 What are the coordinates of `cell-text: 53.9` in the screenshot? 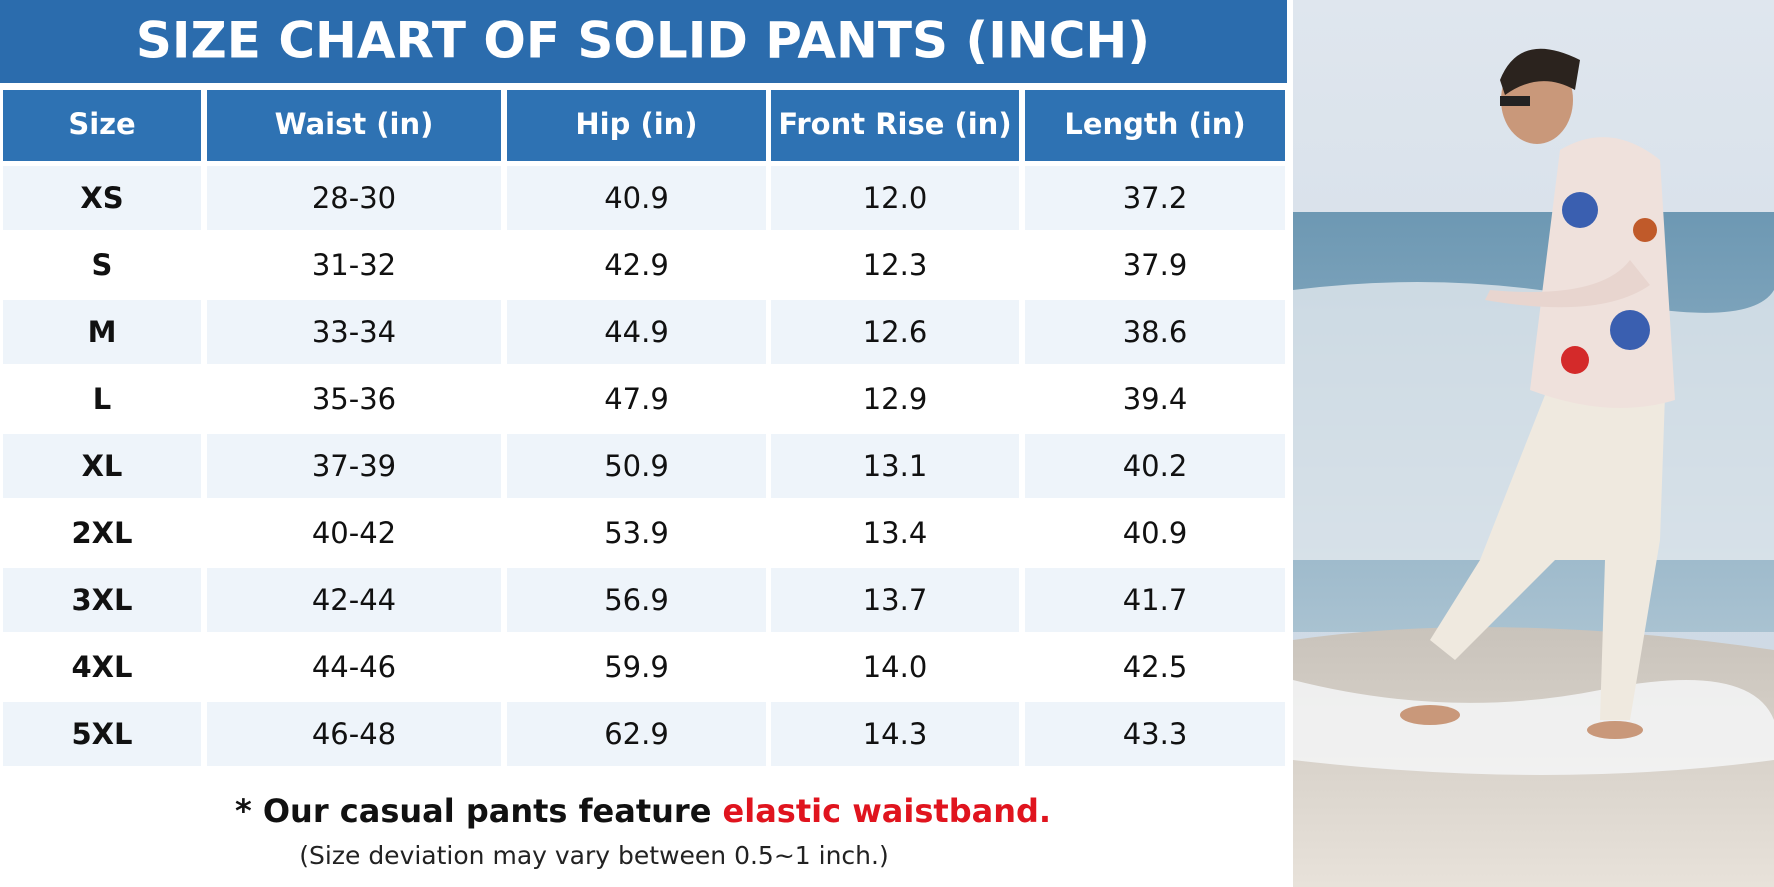 It's located at (636, 533).